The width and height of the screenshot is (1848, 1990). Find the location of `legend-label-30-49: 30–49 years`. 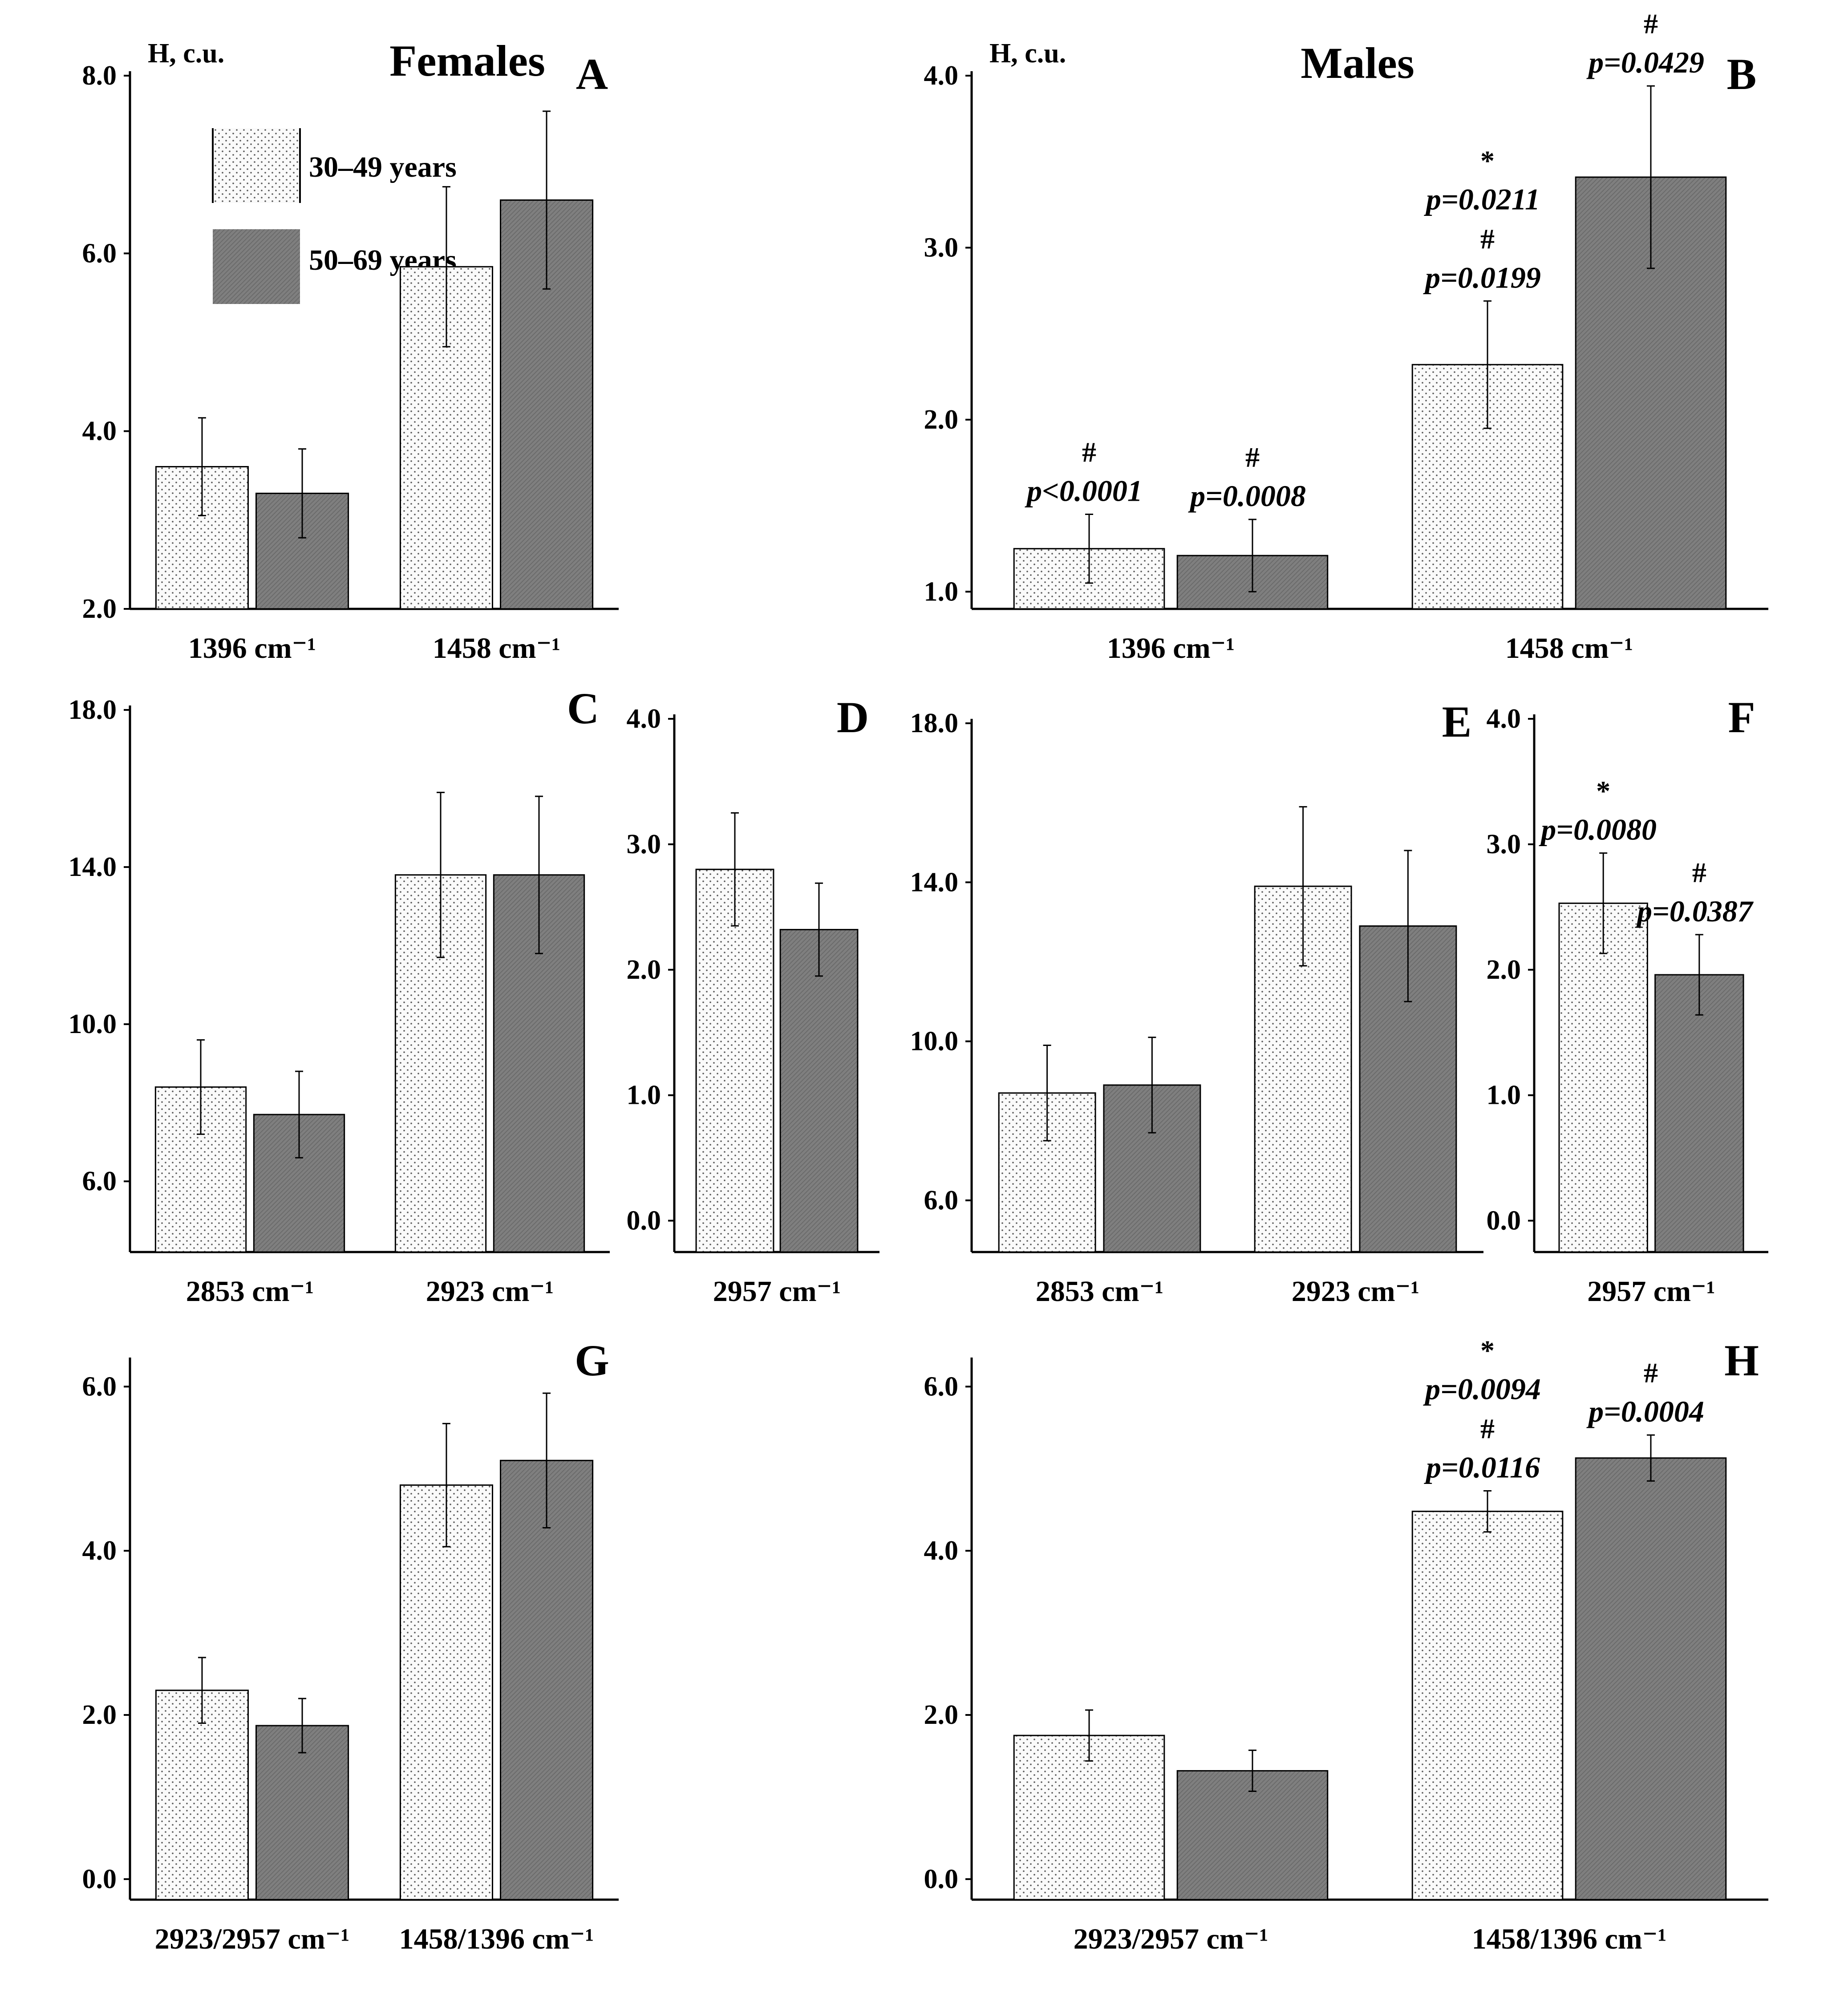

legend-label-30-49: 30–49 years is located at coordinates (383, 167).